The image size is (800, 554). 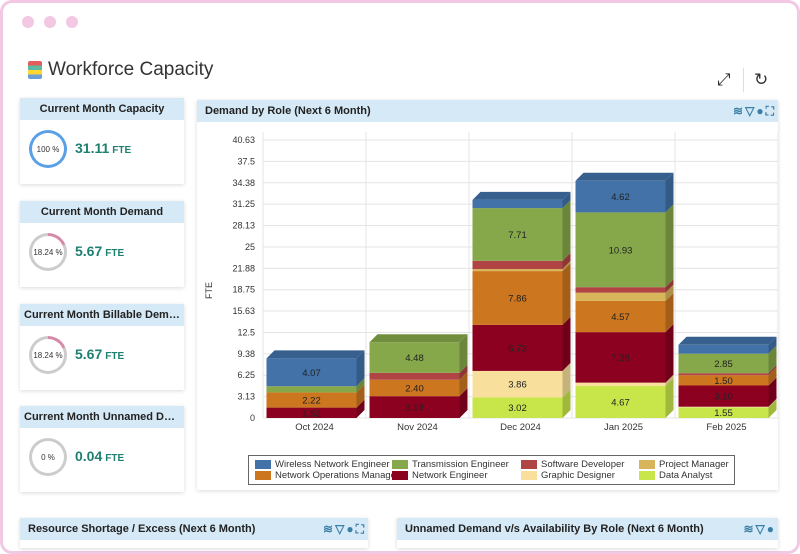 I want to click on percent-label: 100 %, so click(x=48, y=149).